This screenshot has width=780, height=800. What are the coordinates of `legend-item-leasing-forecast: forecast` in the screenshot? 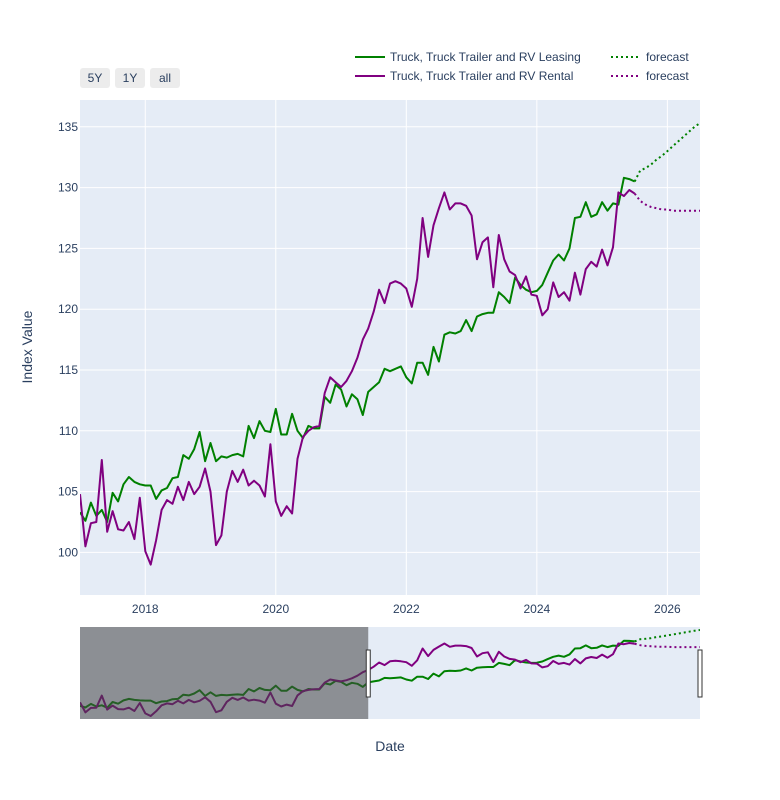 It's located at (650, 57).